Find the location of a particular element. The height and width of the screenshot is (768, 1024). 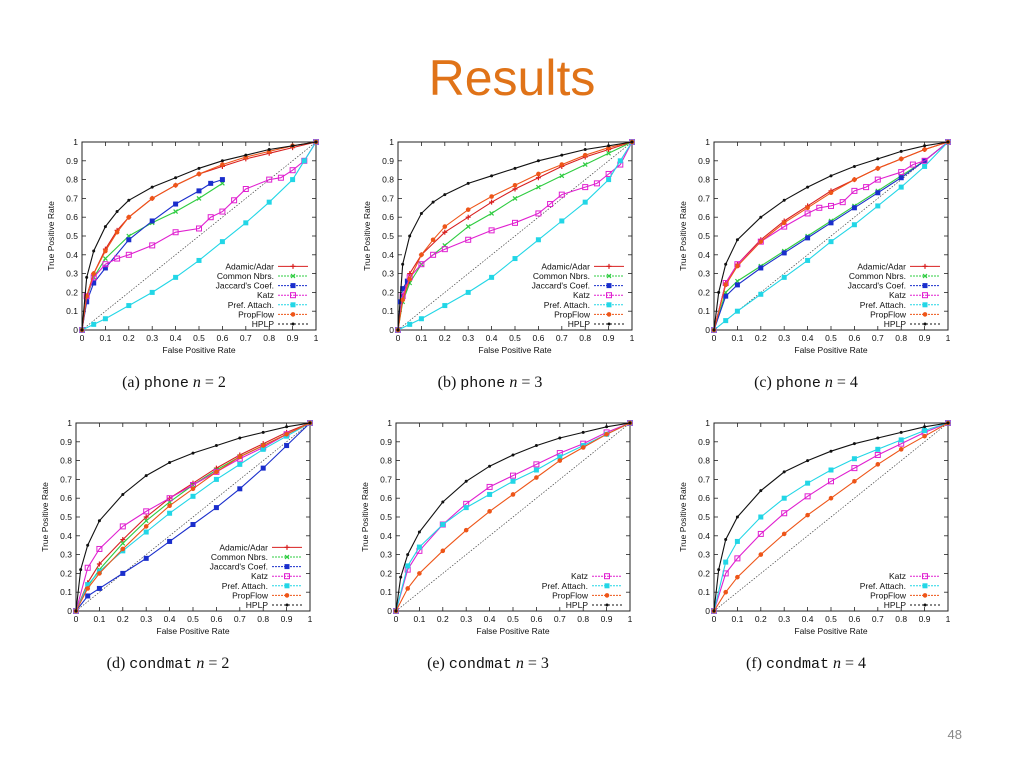

legend-label: Katz is located at coordinates (581, 295).